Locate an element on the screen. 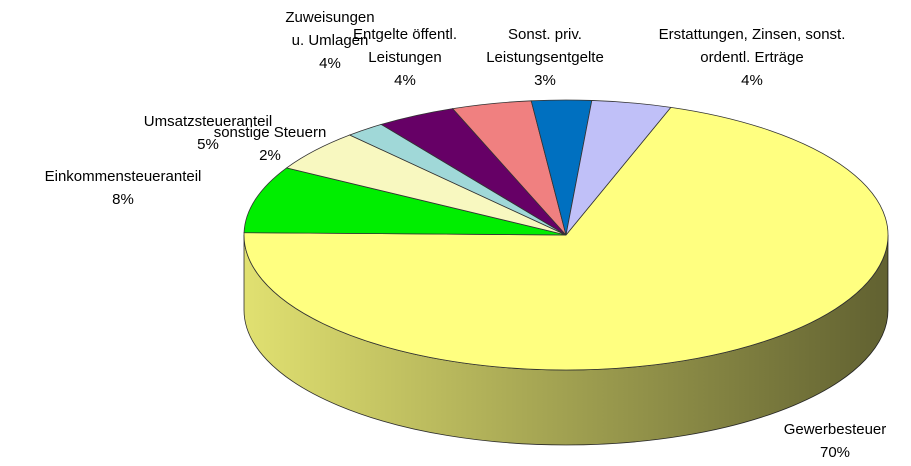  slice-label: Gewerbesteuer 70% is located at coordinates (835, 441).